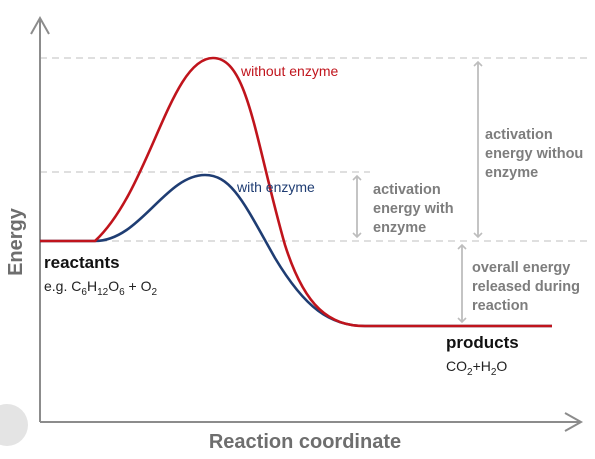 The width and height of the screenshot is (595, 459). Describe the element at coordinates (482, 366) in the screenshot. I see `formula-element: +H` at that location.